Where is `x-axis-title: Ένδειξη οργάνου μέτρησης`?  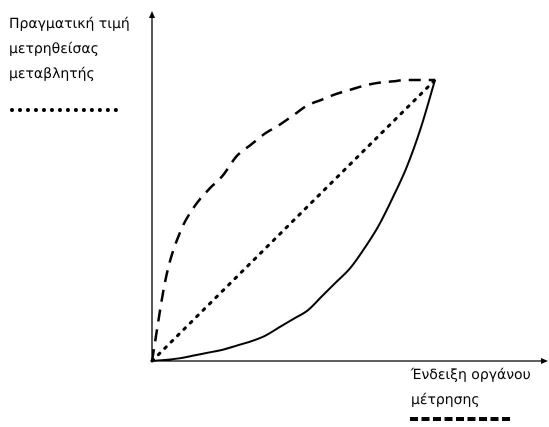
x-axis-title: Ένδειξη οργάνου μέτρησης is located at coordinates (471, 388).